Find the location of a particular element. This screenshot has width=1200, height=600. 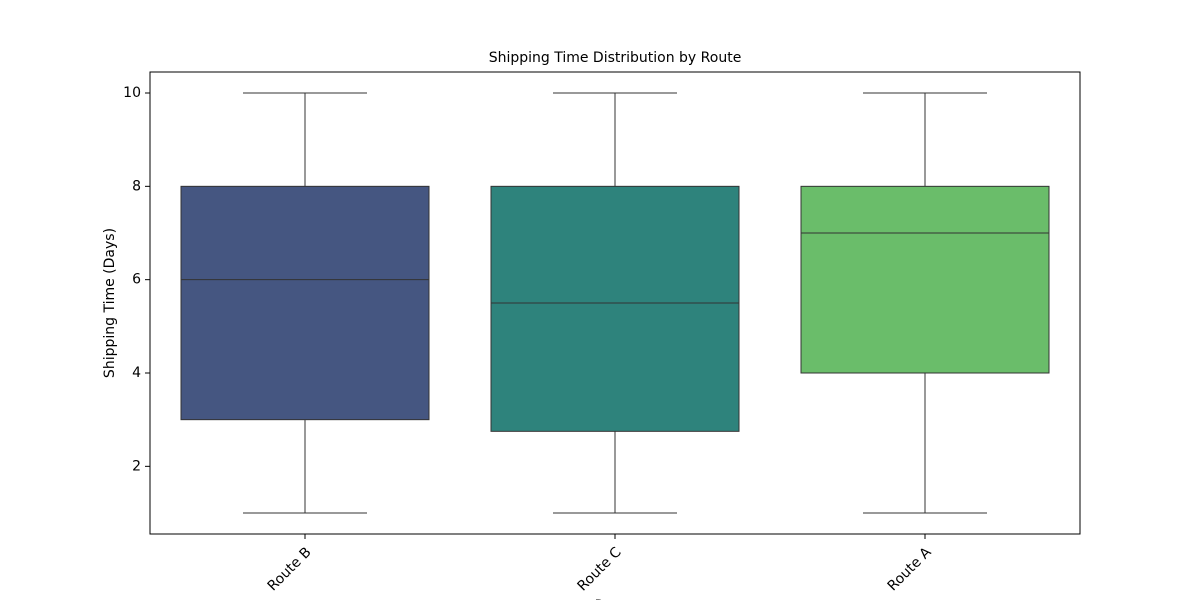

y-tick-label: 6 is located at coordinates (136, 280).